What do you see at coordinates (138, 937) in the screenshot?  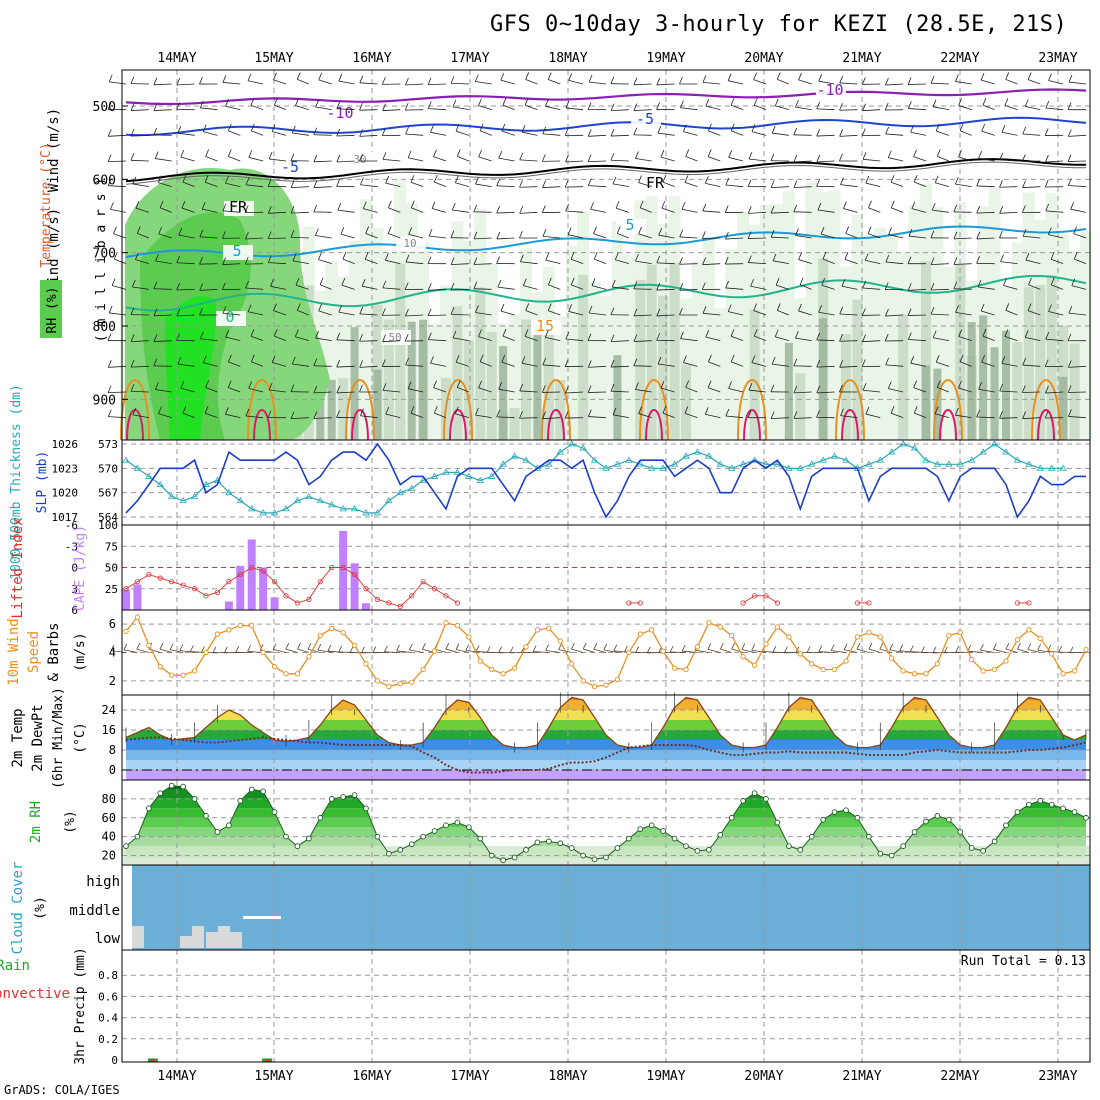 I see `low-cloud-block` at bounding box center [138, 937].